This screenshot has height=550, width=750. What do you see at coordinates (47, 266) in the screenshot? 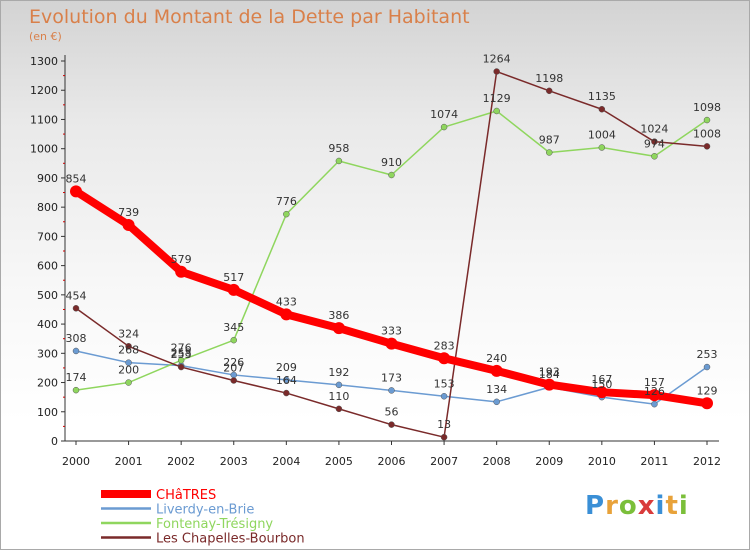
I see `y-tick-label: 600` at bounding box center [47, 266].